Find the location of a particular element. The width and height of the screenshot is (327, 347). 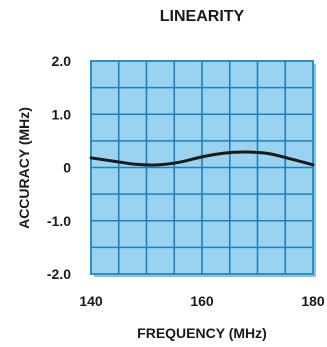

x-tick-label-1: 160 is located at coordinates (202, 301).